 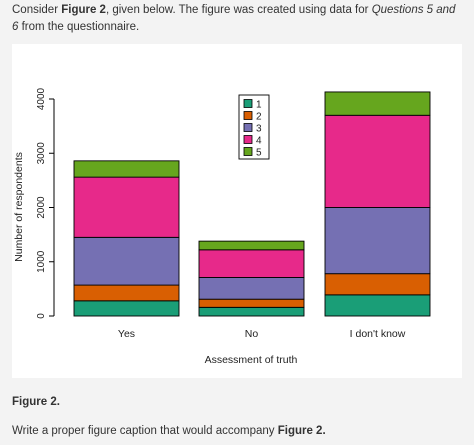 What do you see at coordinates (41, 207) in the screenshot?
I see `y-tick-label: 2000` at bounding box center [41, 207].